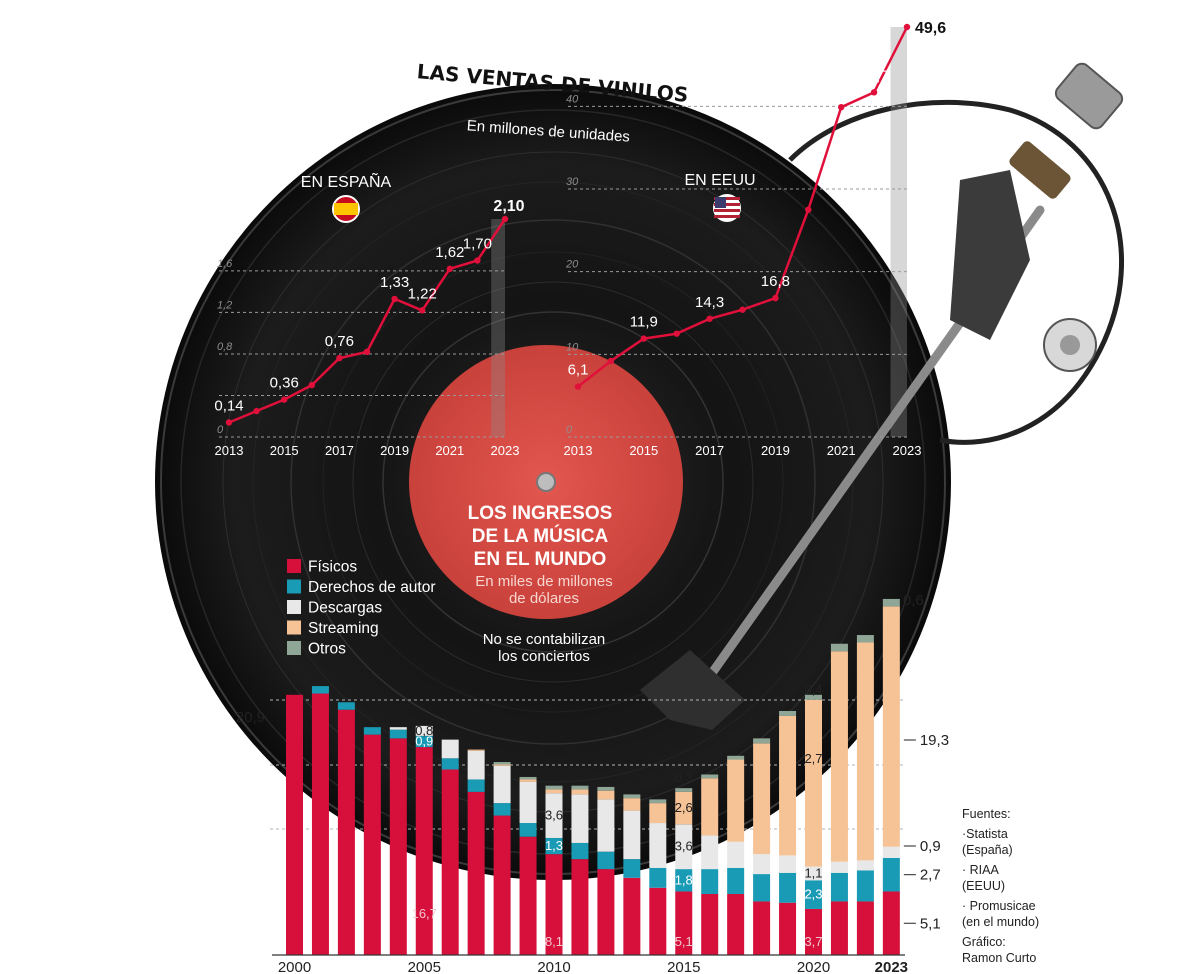 The height and width of the screenshot is (974, 1200). Describe the element at coordinates (813, 966) in the screenshot. I see `x-tick-label: 2020` at that location.